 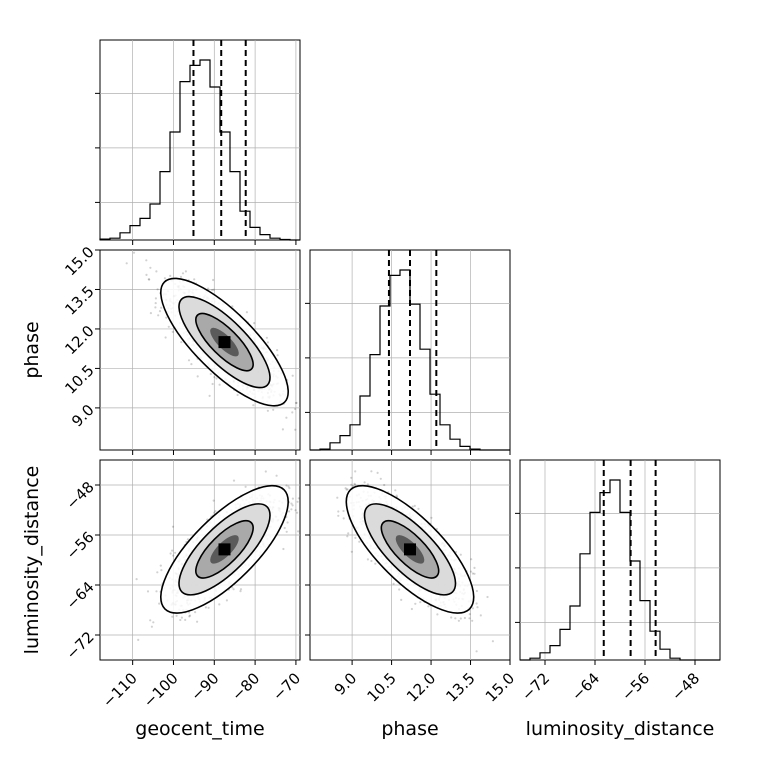 I want to click on x-tick-label: −90, so click(x=204, y=686).